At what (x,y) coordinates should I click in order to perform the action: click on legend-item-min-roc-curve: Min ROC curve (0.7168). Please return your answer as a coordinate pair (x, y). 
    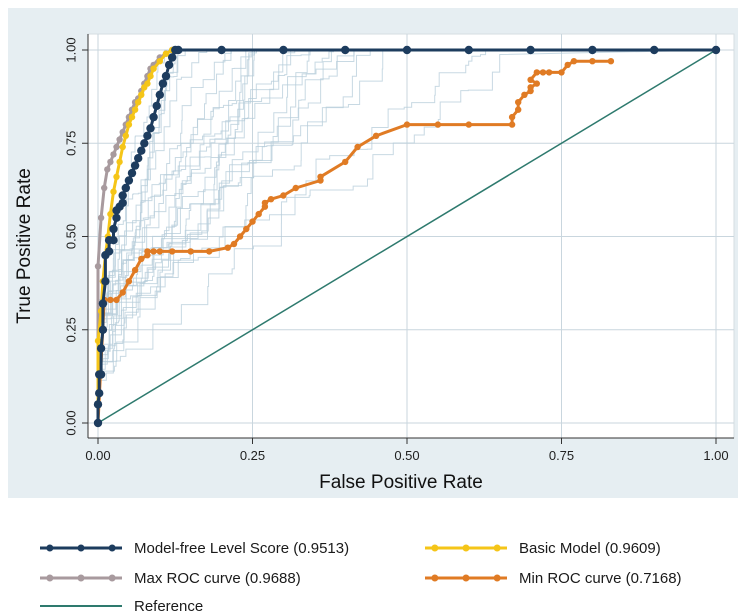
    Looking at the image, I should click on (553, 578).